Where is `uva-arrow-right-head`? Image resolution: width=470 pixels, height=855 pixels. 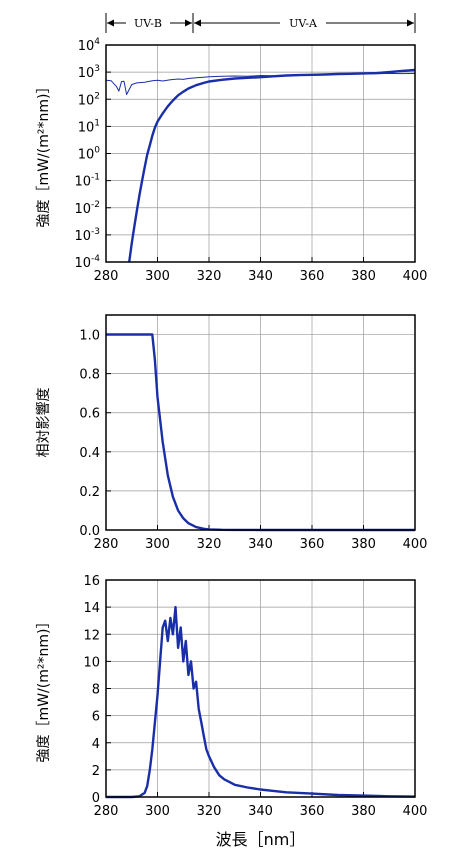
uva-arrow-right-head is located at coordinates (410, 23).